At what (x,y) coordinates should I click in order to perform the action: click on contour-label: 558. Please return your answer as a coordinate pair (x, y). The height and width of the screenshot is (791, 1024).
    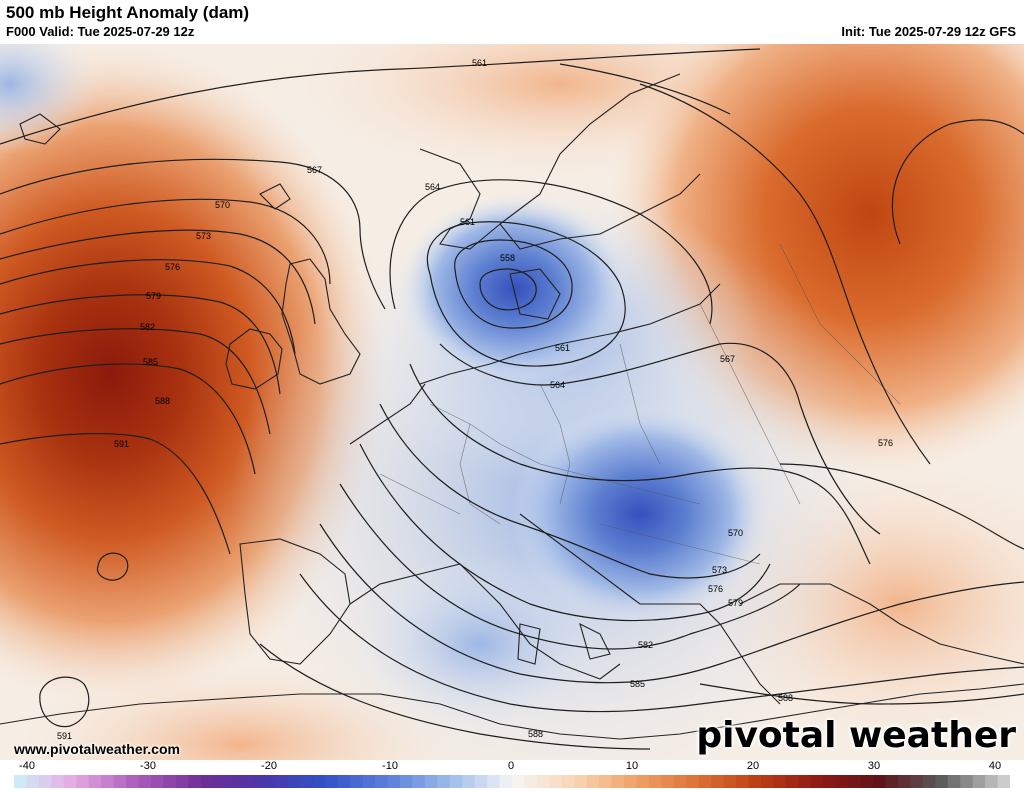
    Looking at the image, I should click on (507, 258).